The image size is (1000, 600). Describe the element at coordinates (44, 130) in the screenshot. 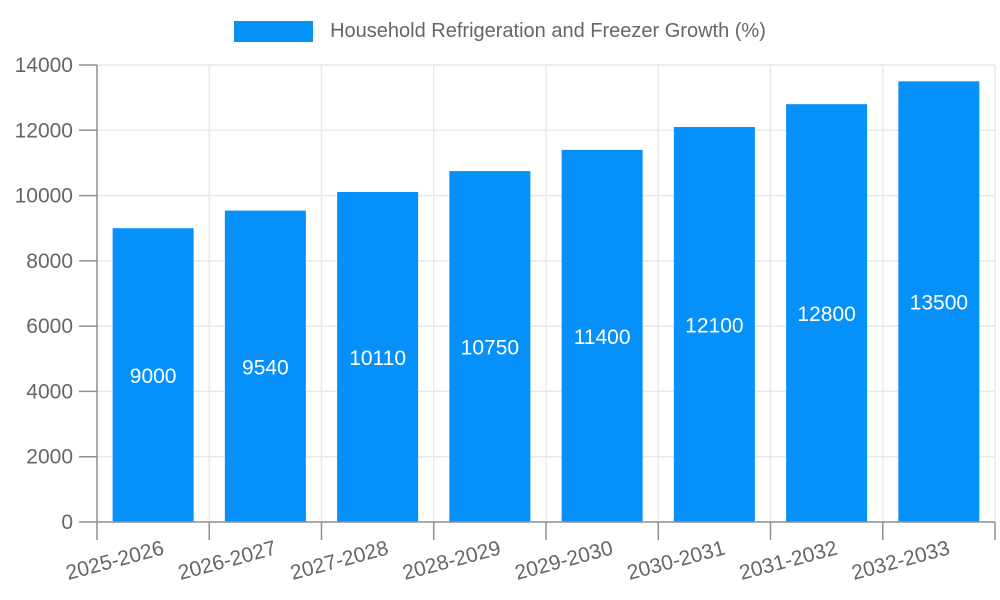

I see `y-tick-label: 12000` at that location.